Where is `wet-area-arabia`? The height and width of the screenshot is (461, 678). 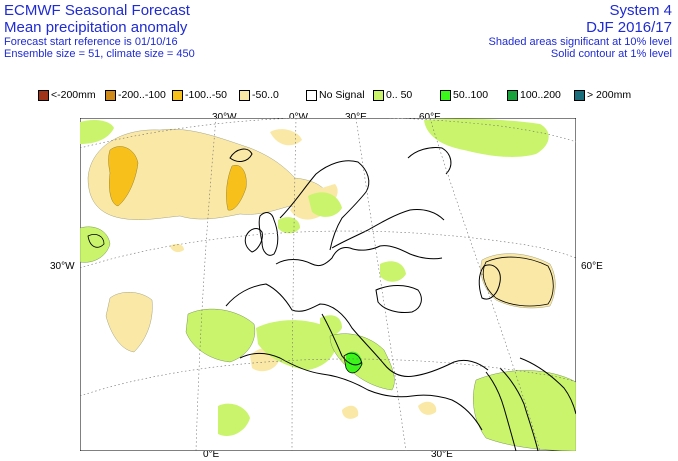 wet-area-arabia is located at coordinates (524, 410).